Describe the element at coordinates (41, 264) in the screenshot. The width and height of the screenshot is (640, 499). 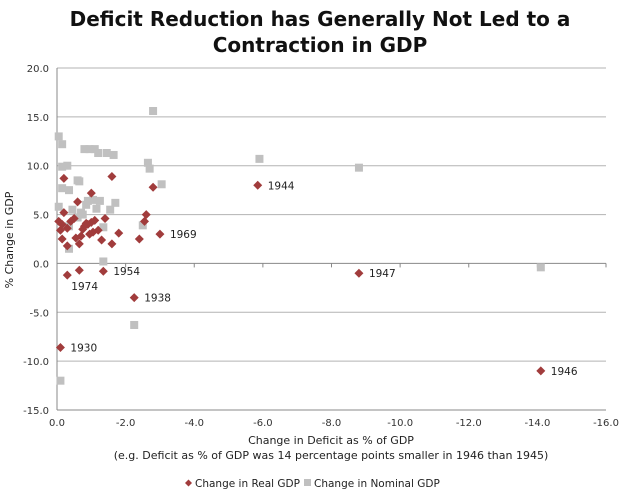
I see `y-tick-label: 0.0` at that location.